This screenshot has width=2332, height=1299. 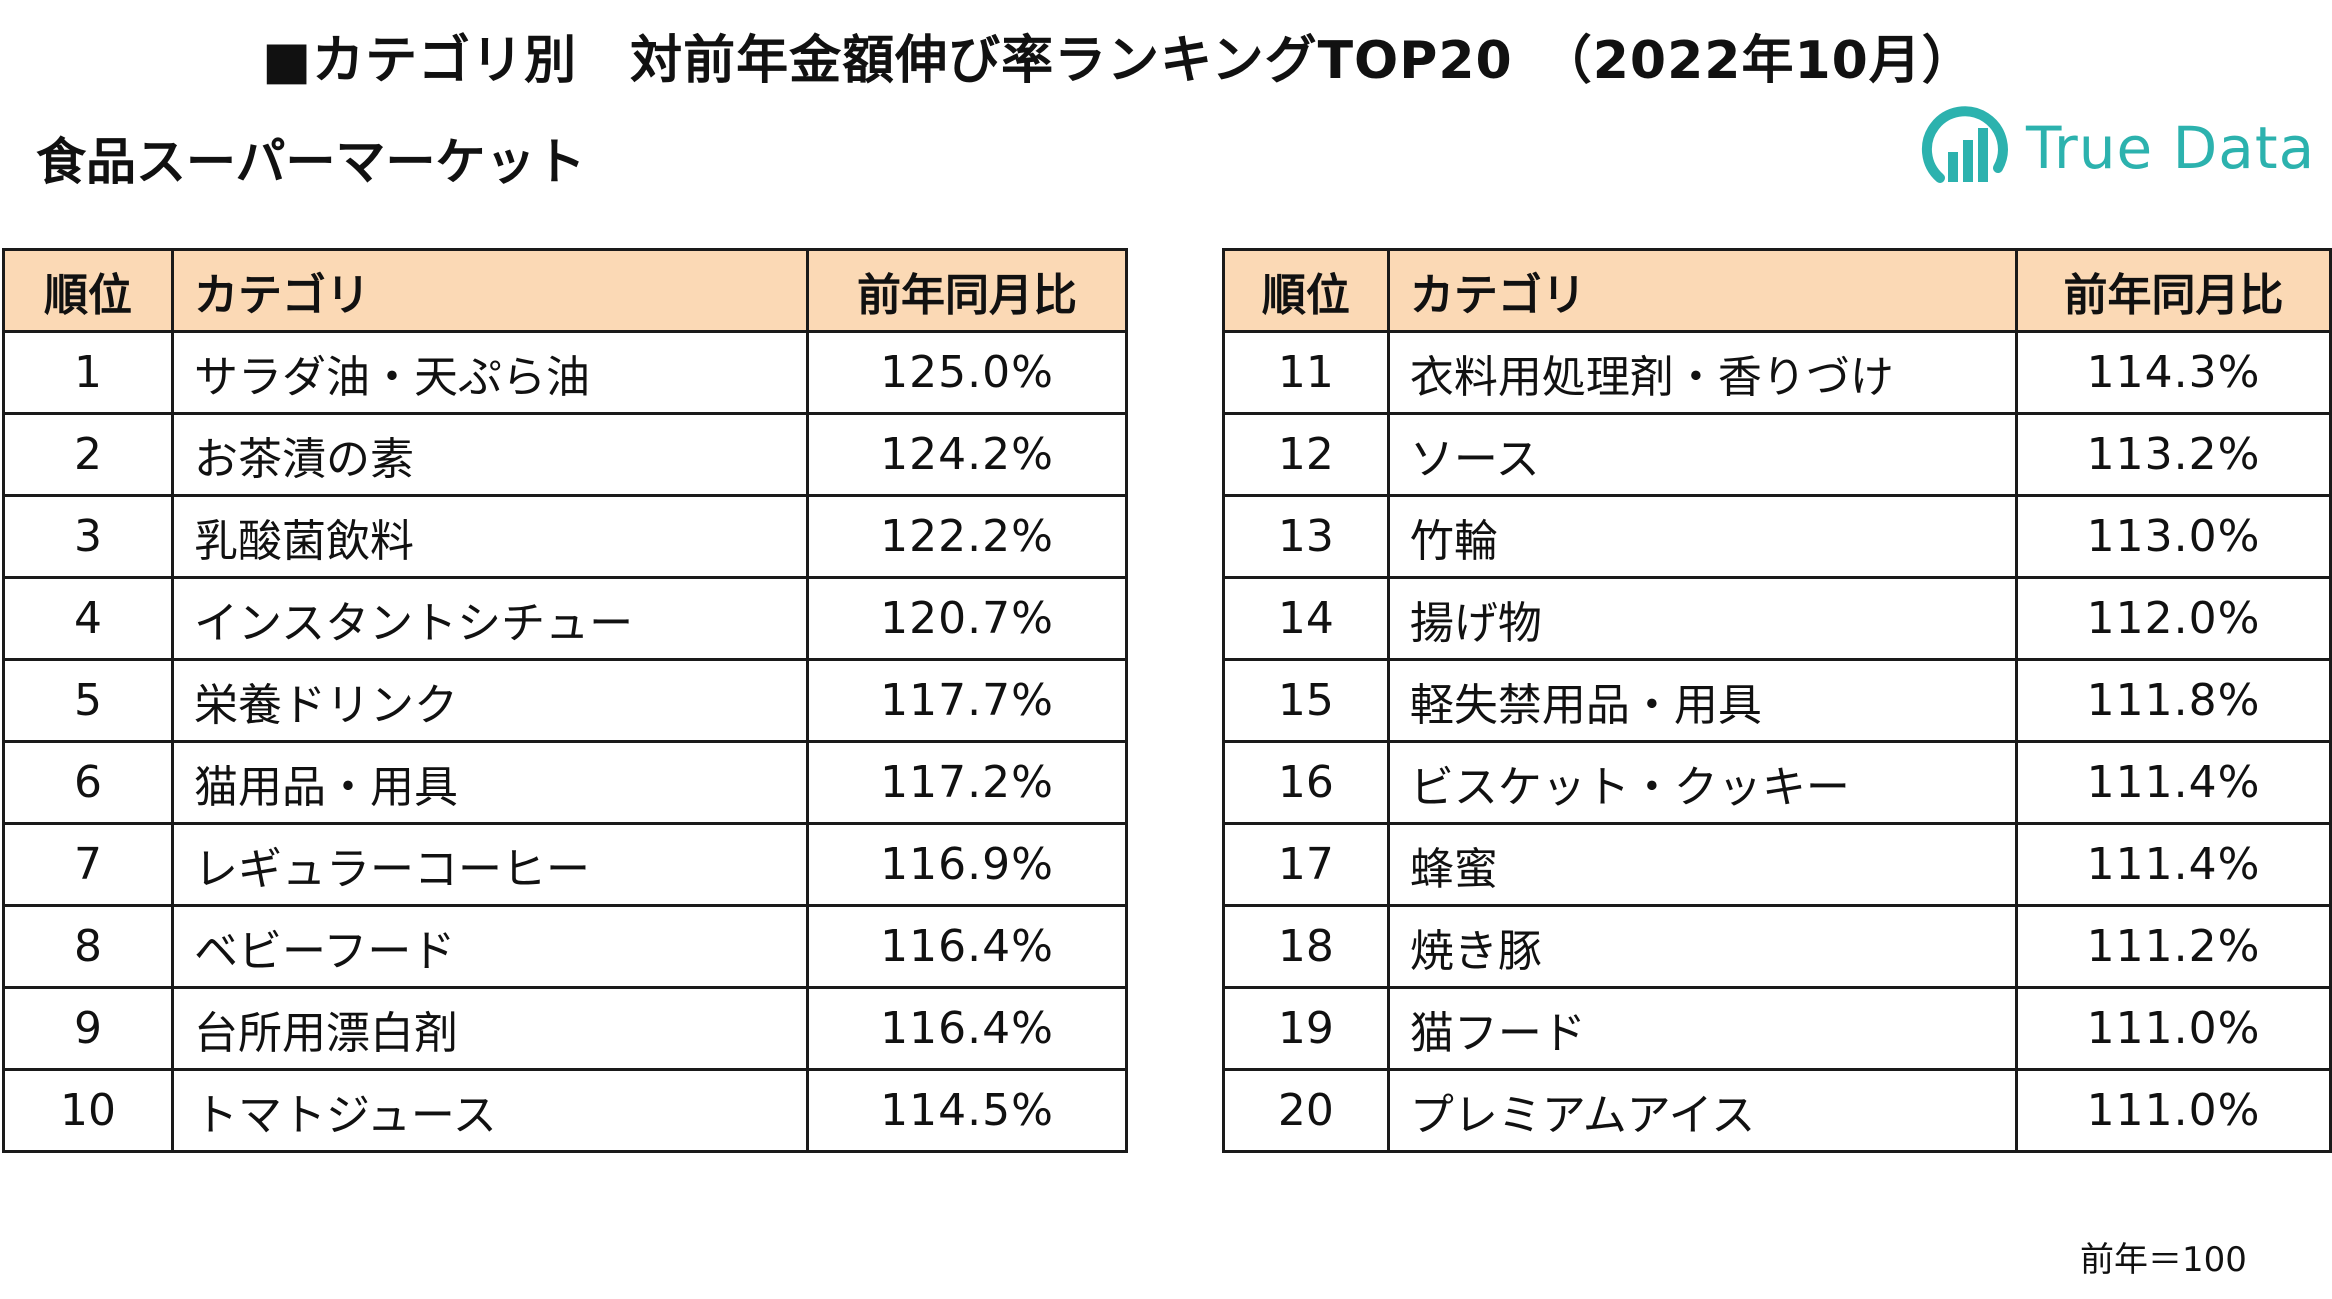 I want to click on ratio-cell: 111.2%, so click(x=2173, y=946).